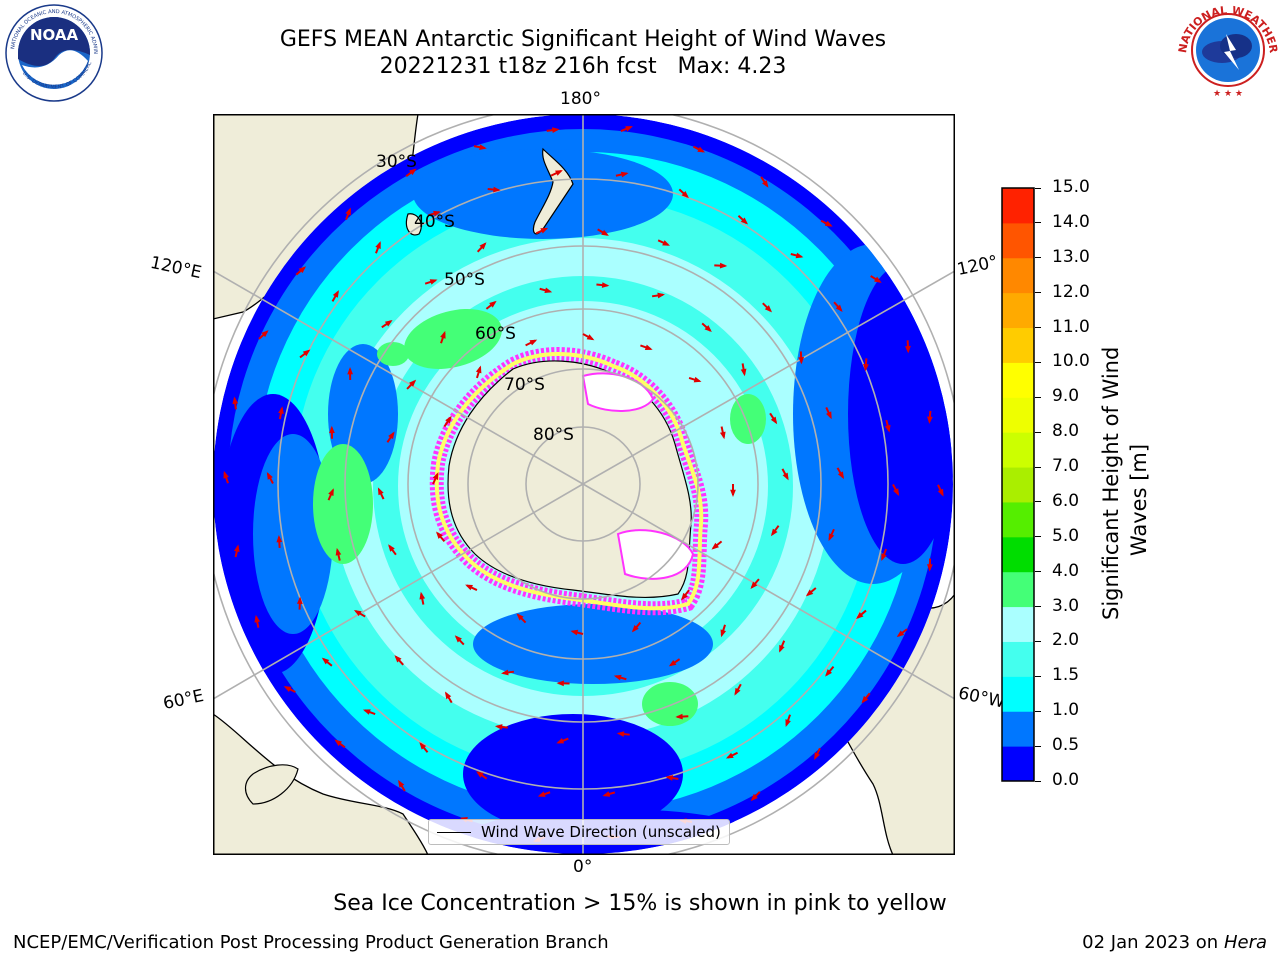 The height and width of the screenshot is (960, 1280). Describe the element at coordinates (454, 832) in the screenshot. I see `legend-line-icon` at that location.